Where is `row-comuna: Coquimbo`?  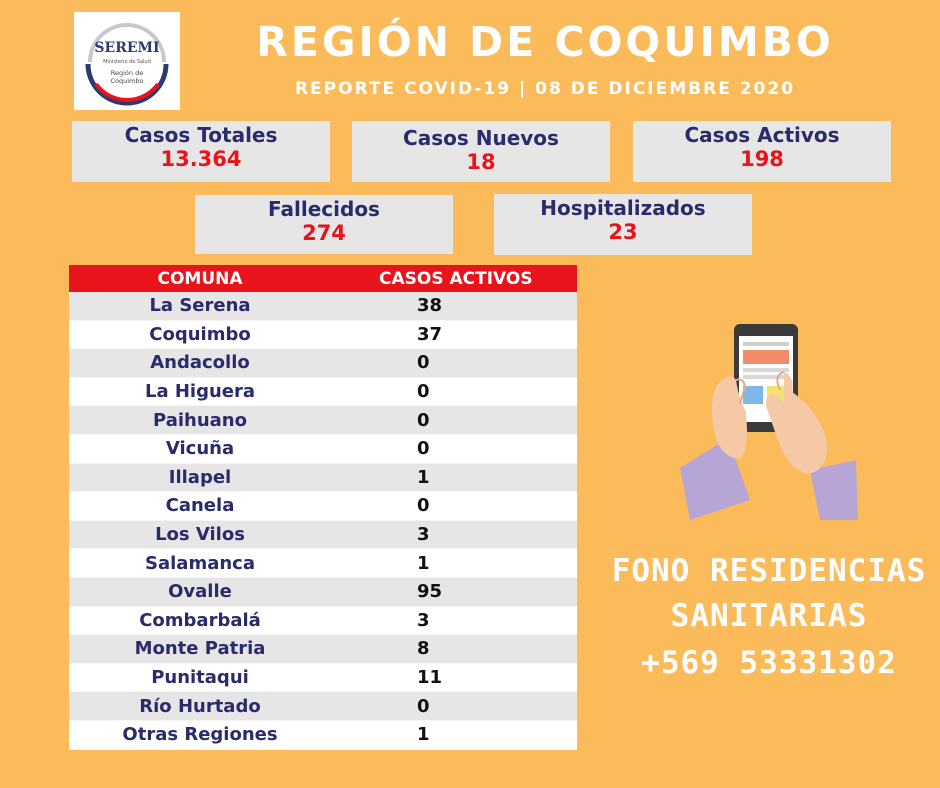 row-comuna: Coquimbo is located at coordinates (200, 334).